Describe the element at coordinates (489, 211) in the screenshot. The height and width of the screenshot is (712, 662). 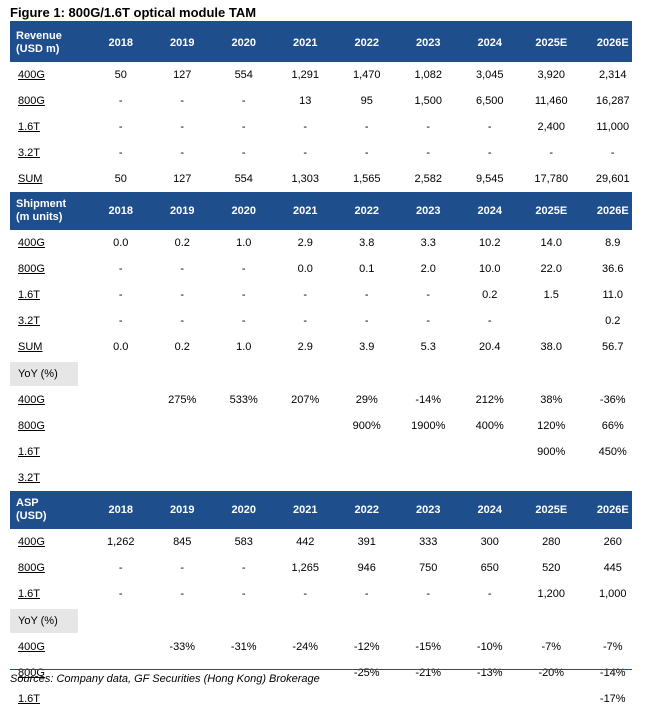
I see `year-header: 2024` at that location.